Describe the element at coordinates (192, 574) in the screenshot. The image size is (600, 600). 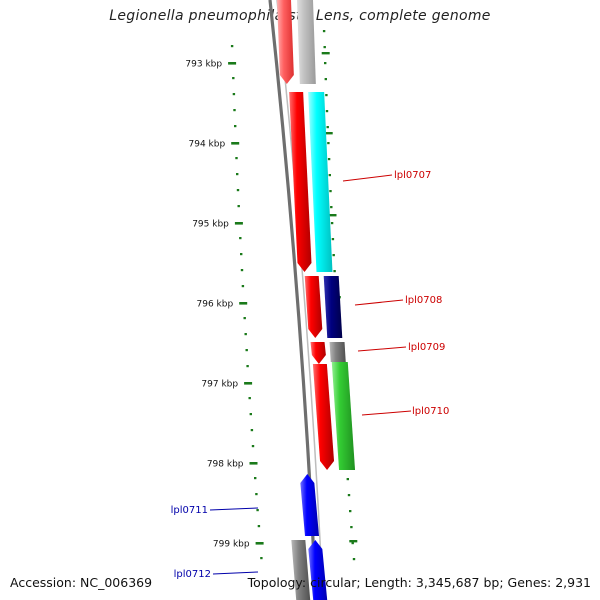
I see `gene-label-lpl0712: lpl0712` at that location.